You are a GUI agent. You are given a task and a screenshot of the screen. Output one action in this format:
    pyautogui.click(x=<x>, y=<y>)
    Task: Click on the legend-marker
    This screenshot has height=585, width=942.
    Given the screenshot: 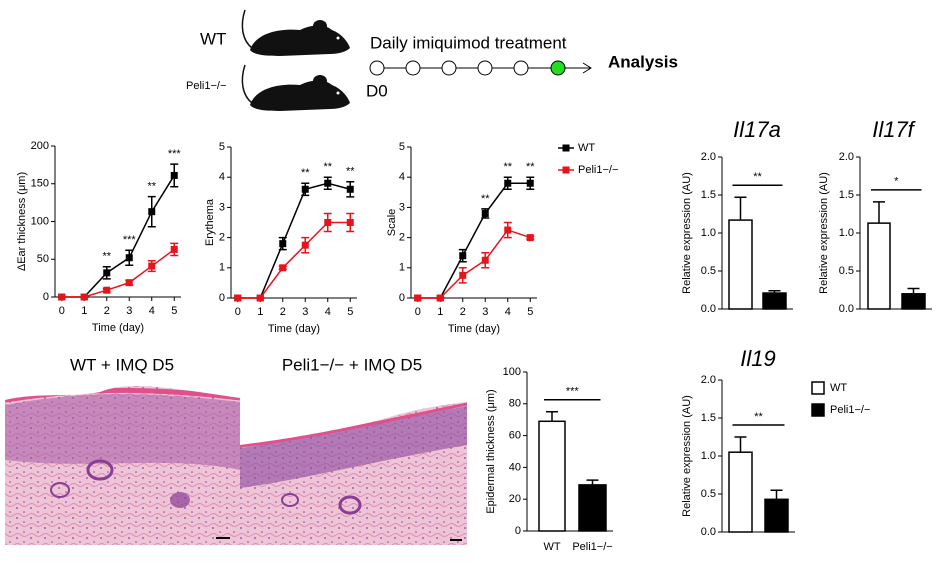 What is the action you would take?
    pyautogui.click(x=566, y=148)
    